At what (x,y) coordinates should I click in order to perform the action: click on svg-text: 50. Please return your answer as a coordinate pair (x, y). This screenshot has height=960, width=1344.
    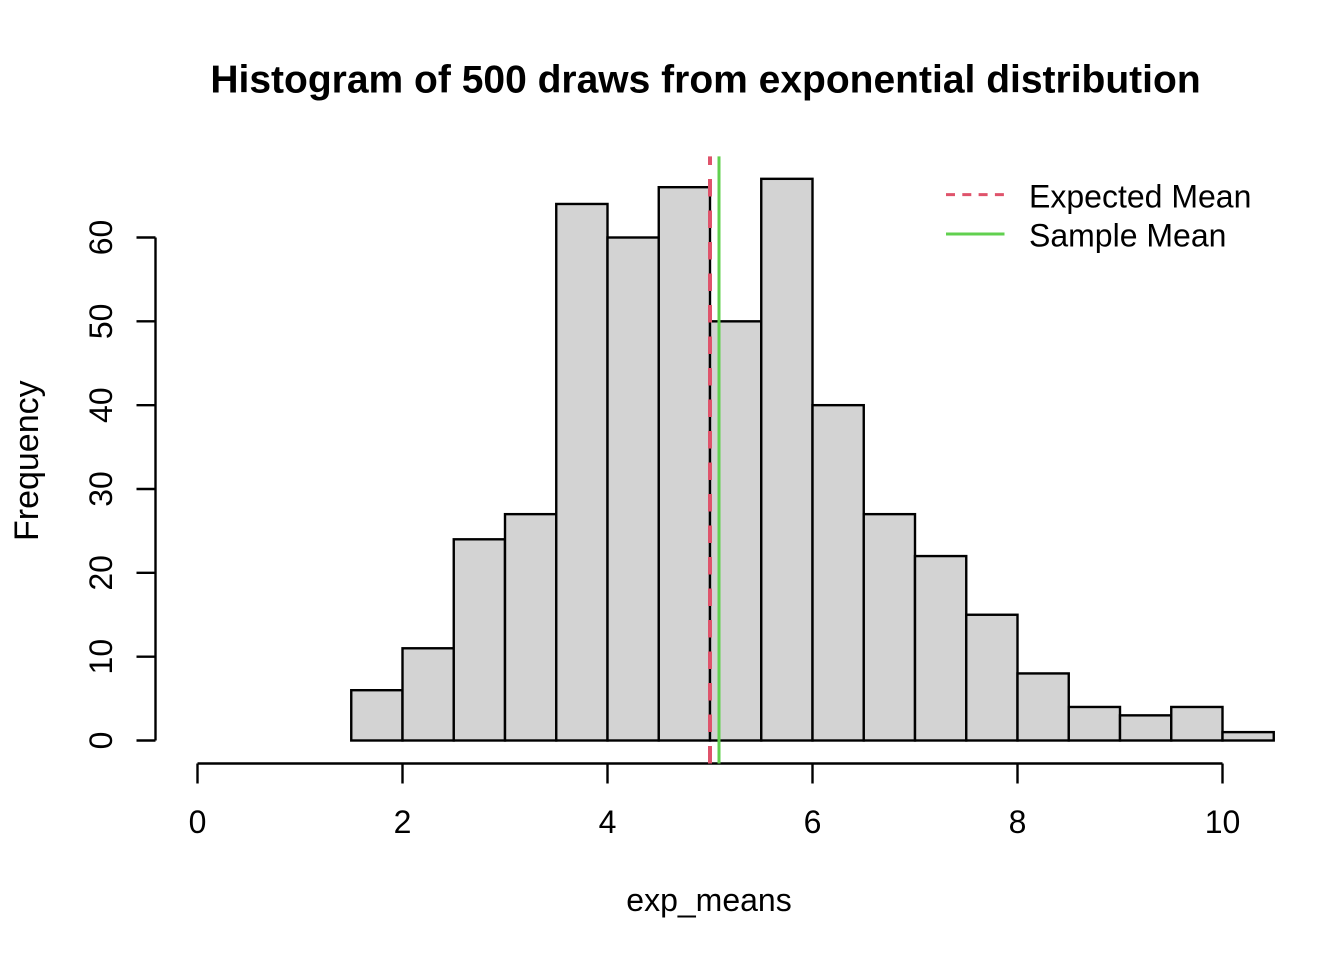
    Looking at the image, I should click on (101, 322).